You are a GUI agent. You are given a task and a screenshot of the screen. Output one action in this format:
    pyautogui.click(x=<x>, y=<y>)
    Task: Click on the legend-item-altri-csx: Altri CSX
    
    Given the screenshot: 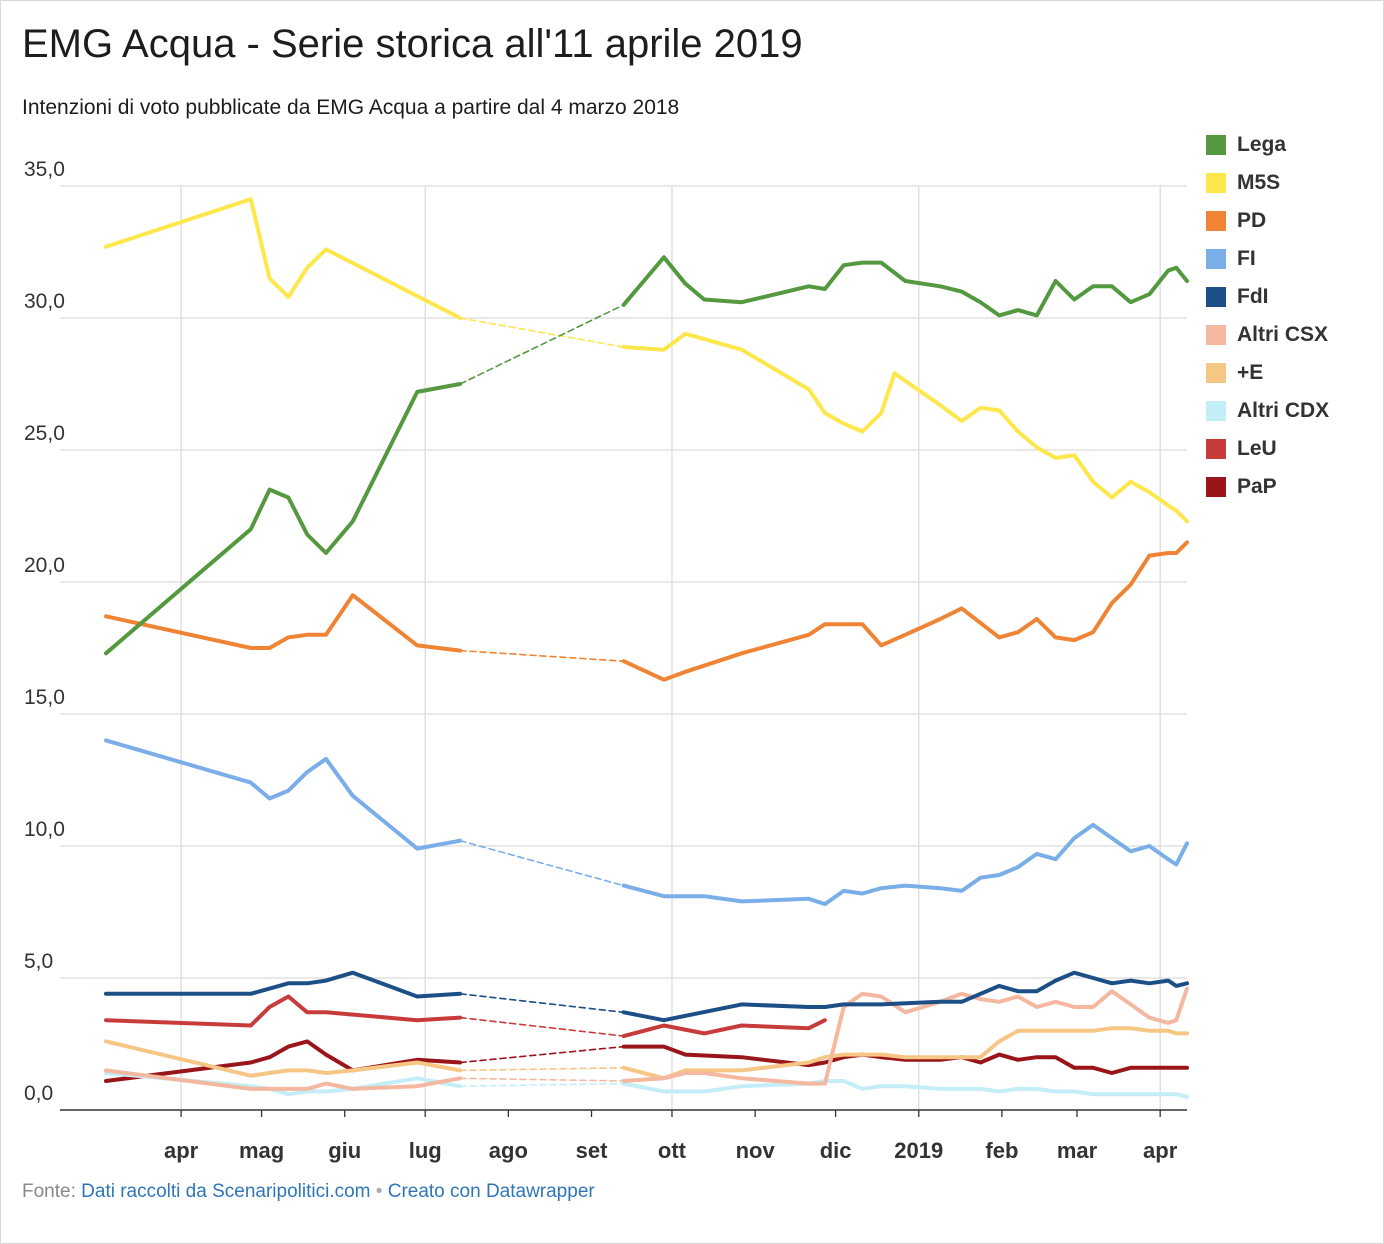 What is the action you would take?
    pyautogui.click(x=1267, y=335)
    